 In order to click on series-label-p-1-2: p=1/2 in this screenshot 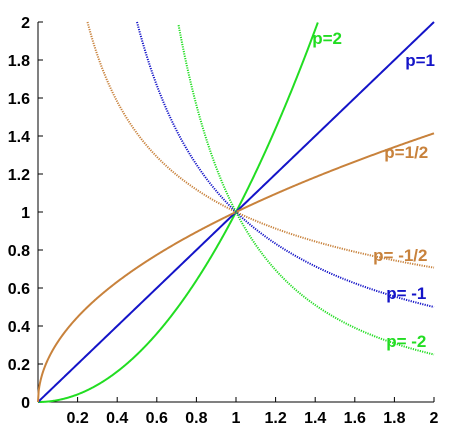, I will do `click(406, 152)`.